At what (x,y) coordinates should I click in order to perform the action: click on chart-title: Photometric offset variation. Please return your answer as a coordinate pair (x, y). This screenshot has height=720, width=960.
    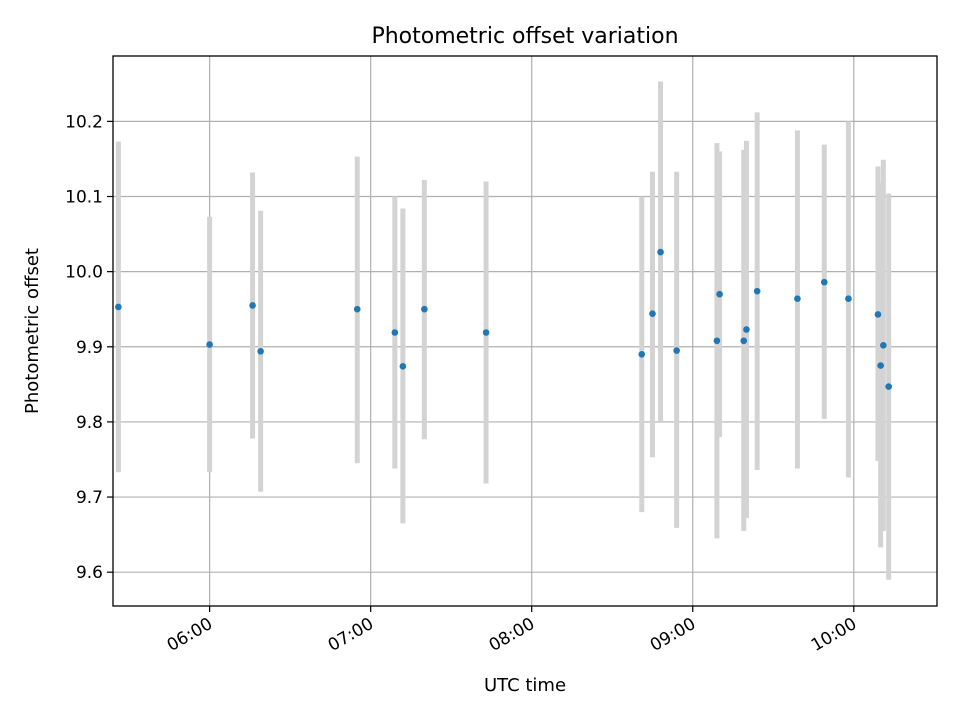
    Looking at the image, I should click on (524, 36).